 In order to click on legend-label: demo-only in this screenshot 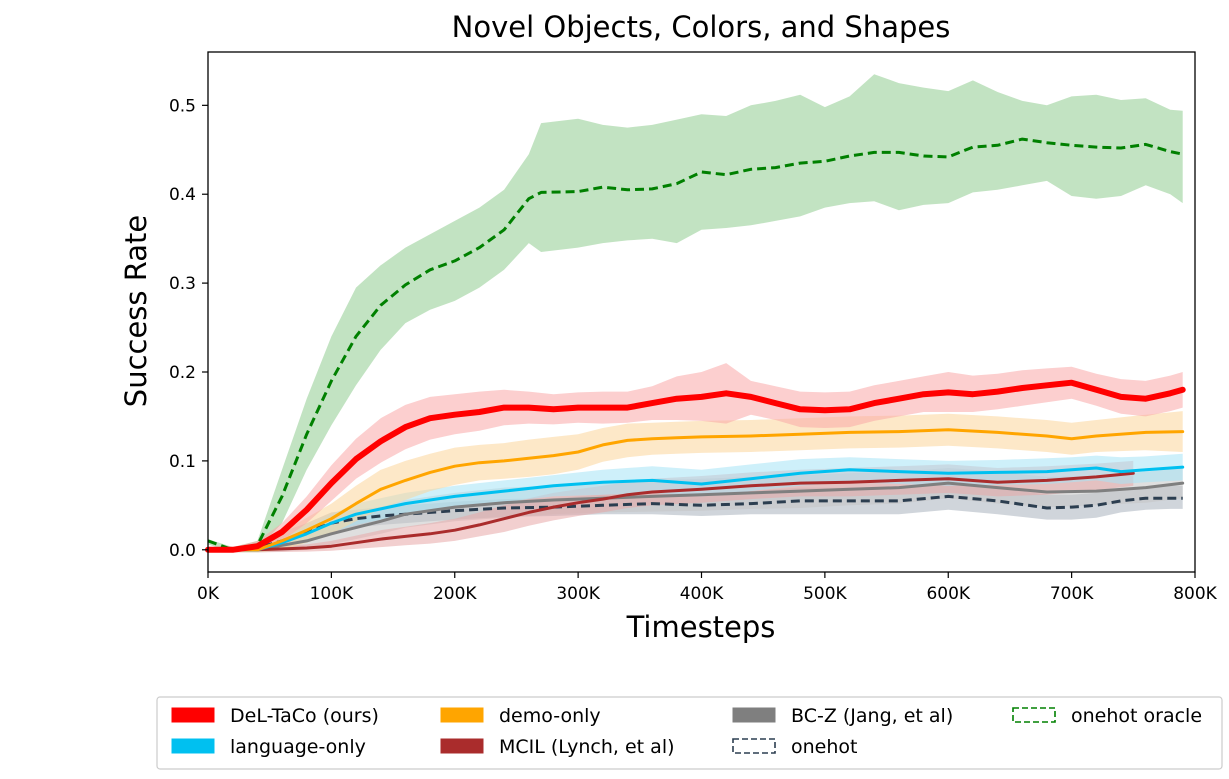, I will do `click(550, 716)`.